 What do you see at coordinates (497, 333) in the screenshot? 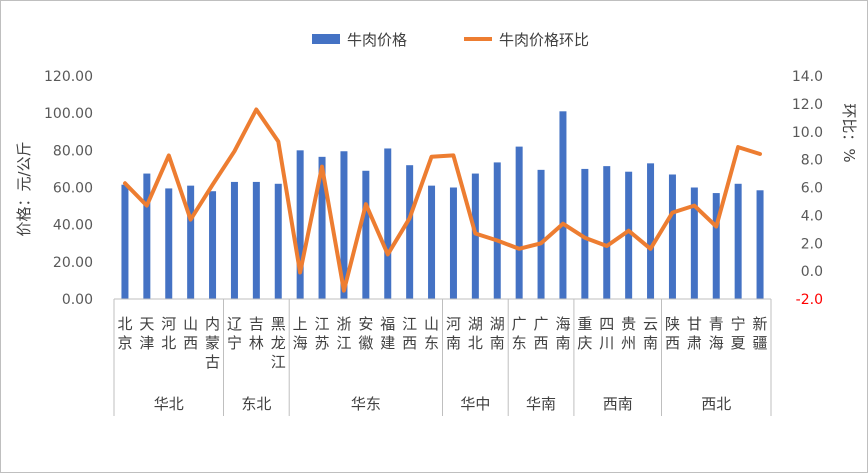
I see `category-label: 湖南` at bounding box center [497, 333].